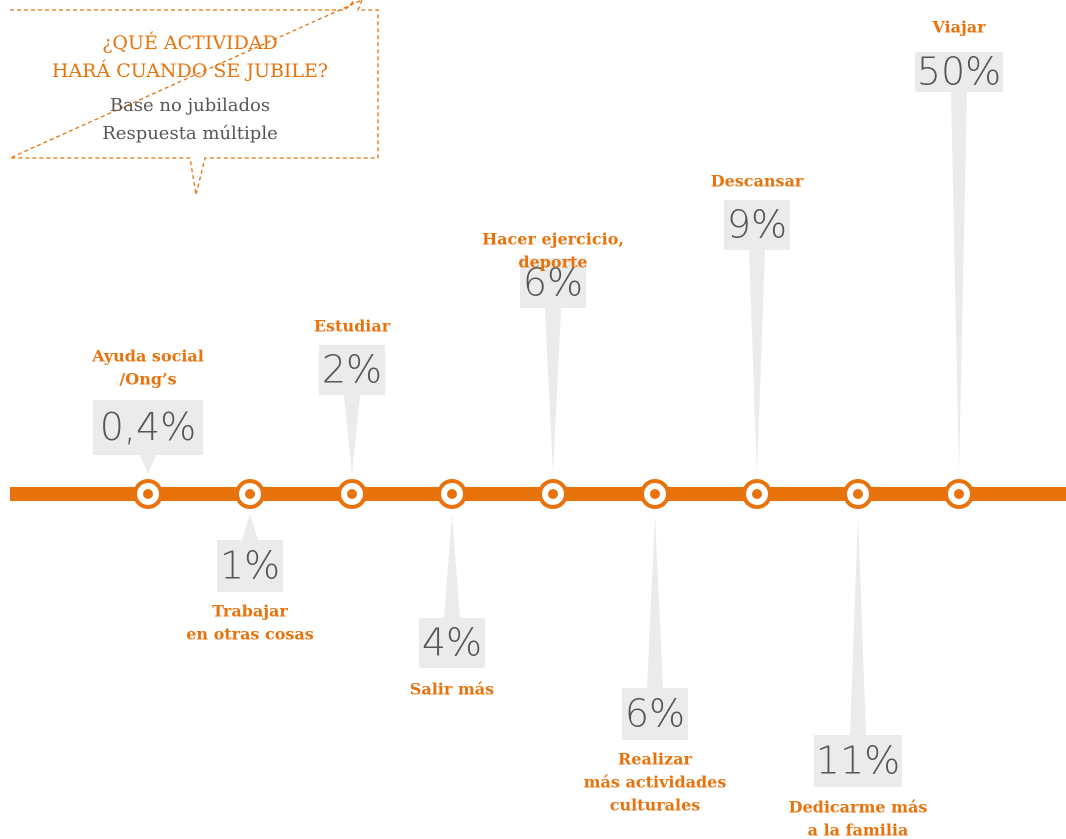  Describe the element at coordinates (250, 611) in the screenshot. I see `item-label: Trabajar` at that location.